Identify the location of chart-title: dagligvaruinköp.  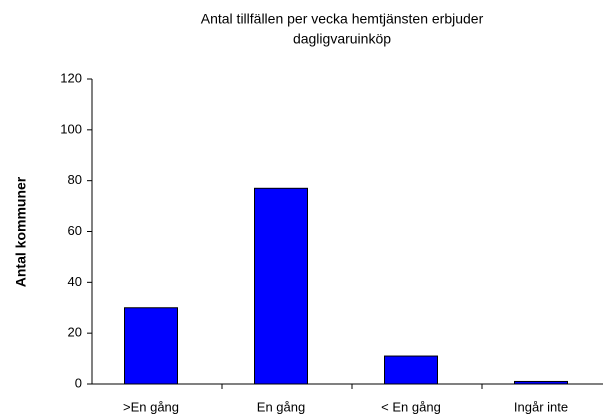
(342, 39).